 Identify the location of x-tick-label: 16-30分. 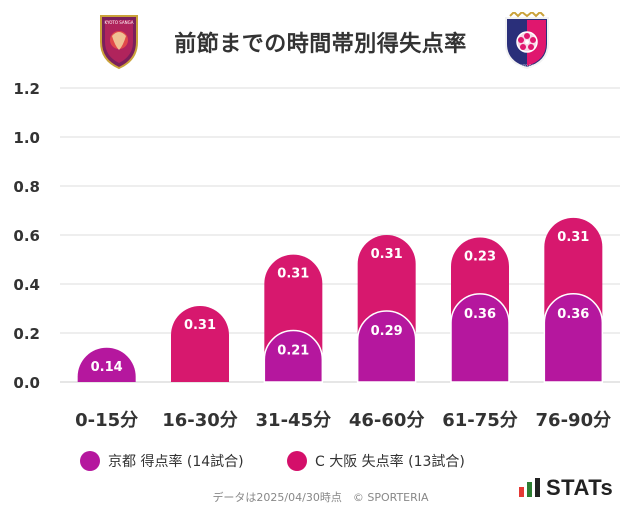
(200, 420).